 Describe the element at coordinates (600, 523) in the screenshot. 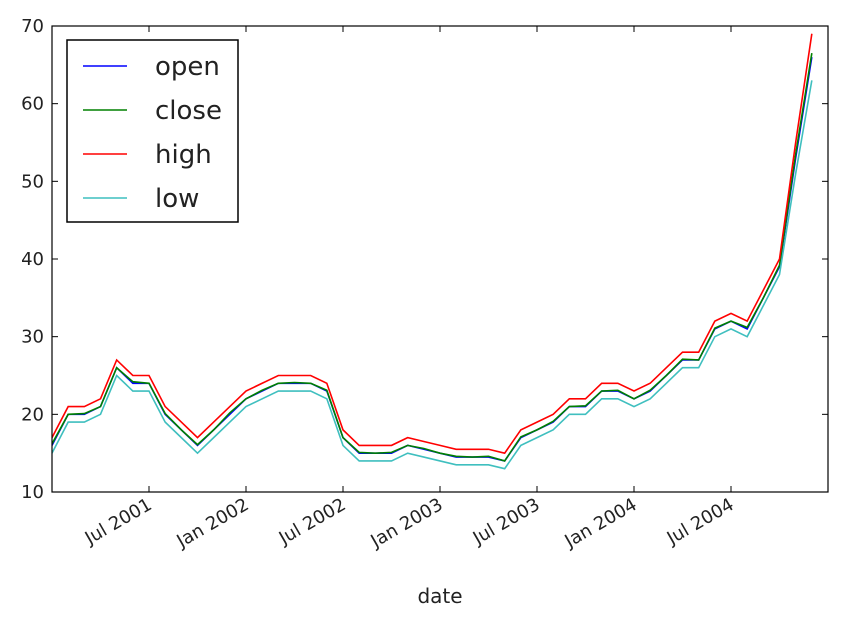

I see `x-tick-label: Jan 2004` at that location.